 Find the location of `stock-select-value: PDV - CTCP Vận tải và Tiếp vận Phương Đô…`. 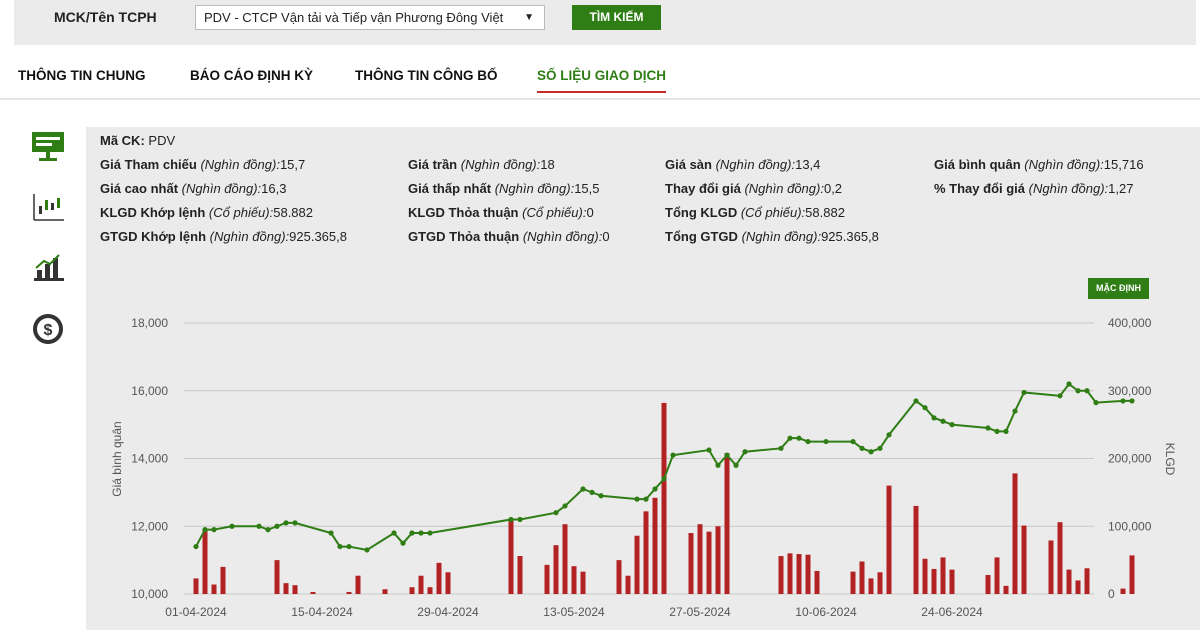

stock-select-value: PDV - CTCP Vận tải và Tiếp vận Phương Đô… is located at coordinates (354, 17).